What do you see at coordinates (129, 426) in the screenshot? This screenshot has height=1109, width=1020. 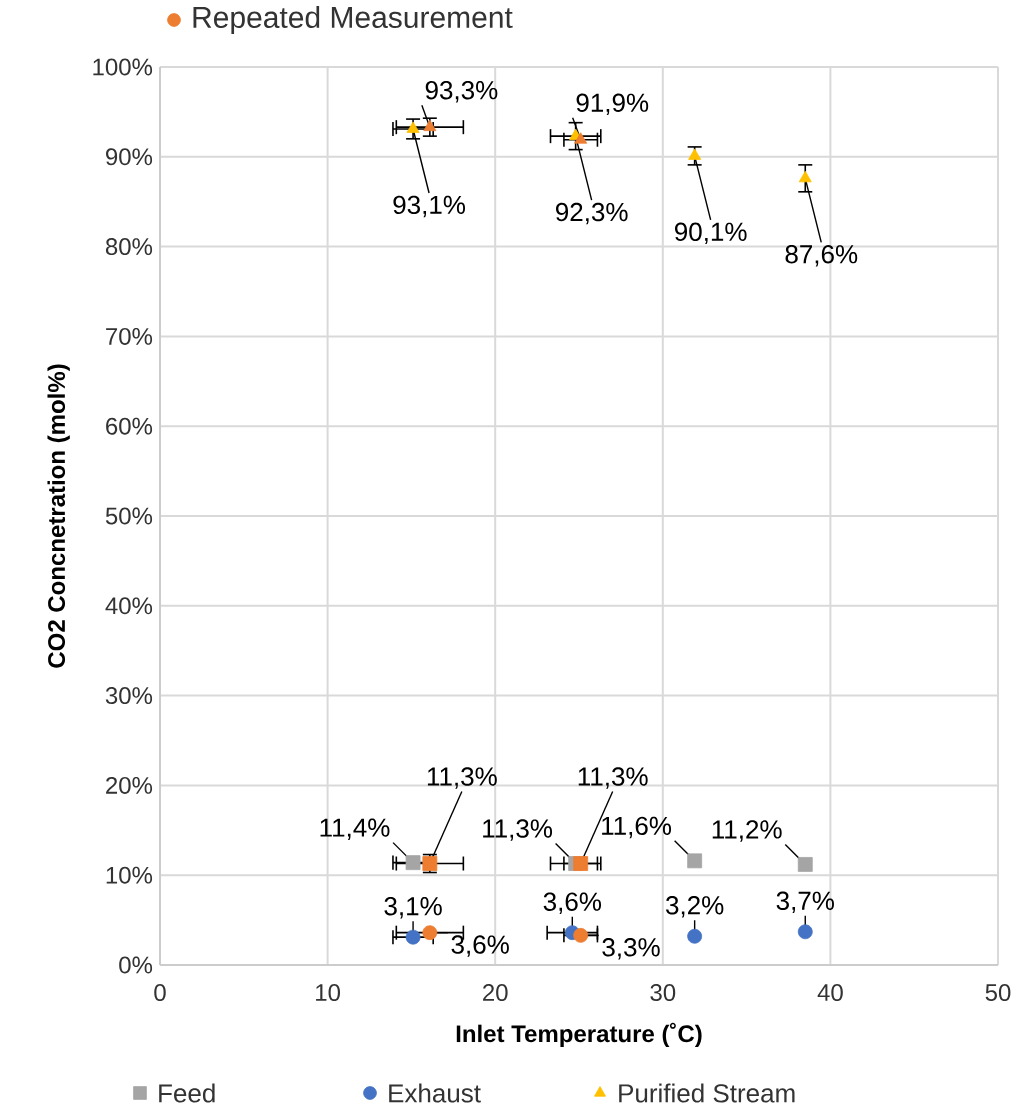 I see `y-tick-label: 60%` at bounding box center [129, 426].